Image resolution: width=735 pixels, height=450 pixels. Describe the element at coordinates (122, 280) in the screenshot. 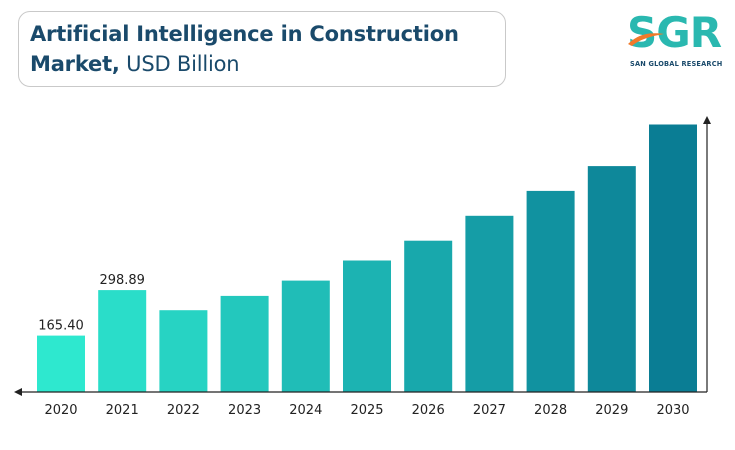

I see `data-label: 298.89` at that location.